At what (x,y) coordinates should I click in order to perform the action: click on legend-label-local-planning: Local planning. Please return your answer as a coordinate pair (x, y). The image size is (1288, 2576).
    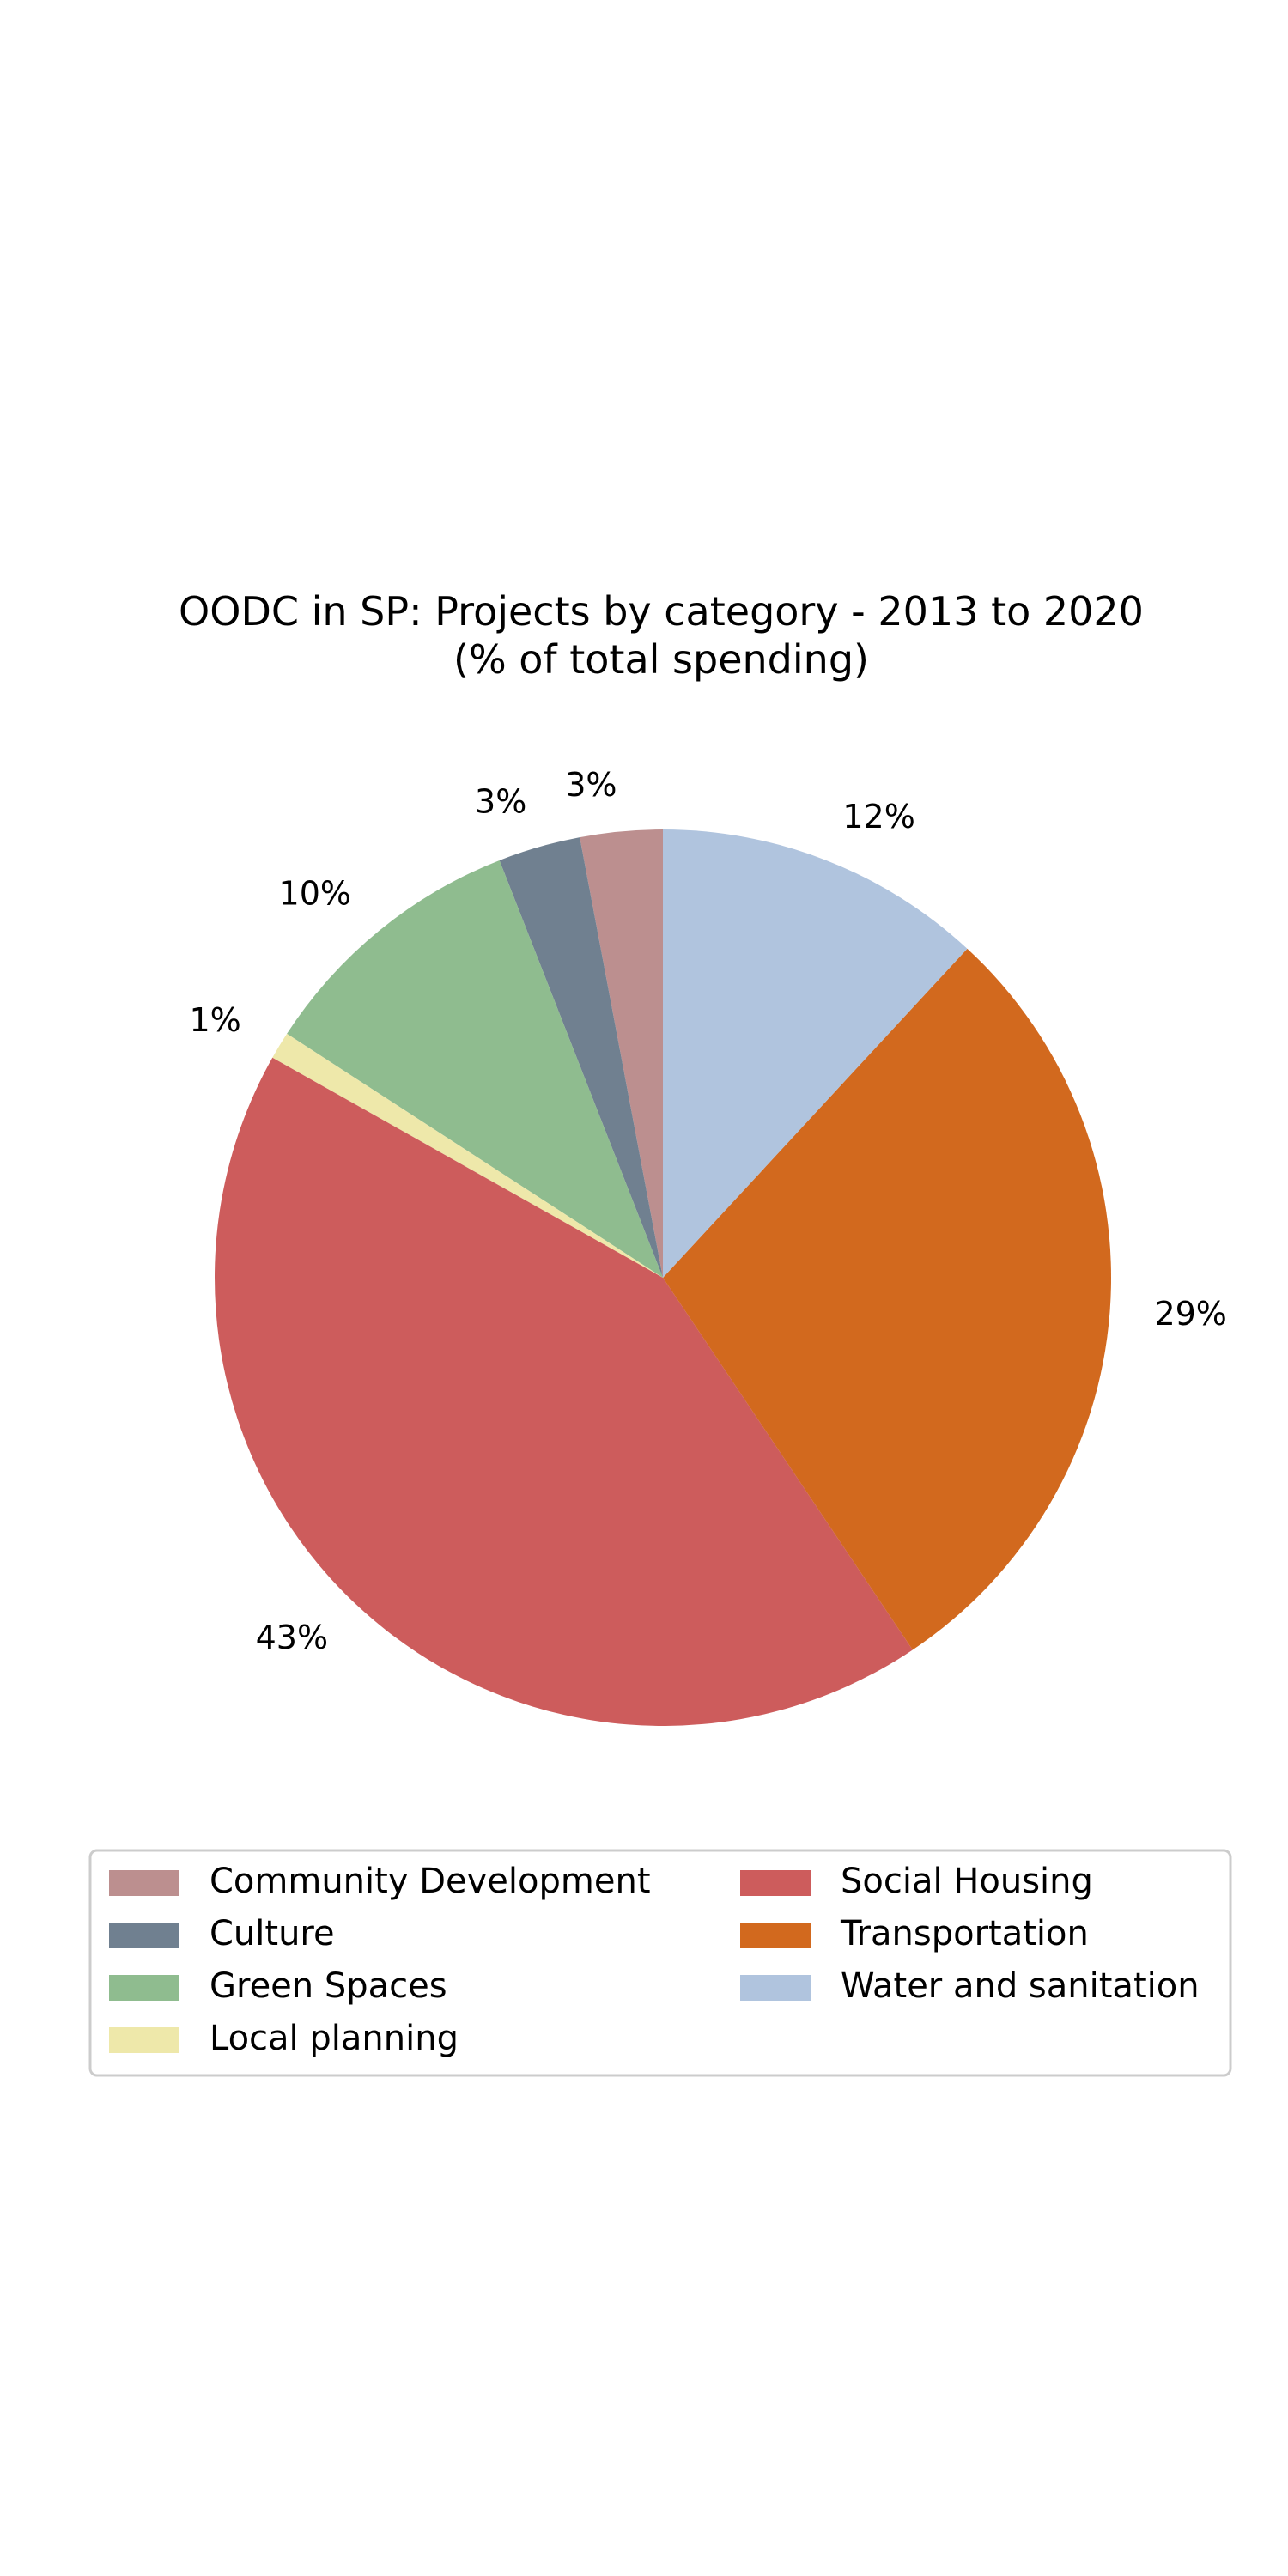
    Looking at the image, I should click on (334, 2039).